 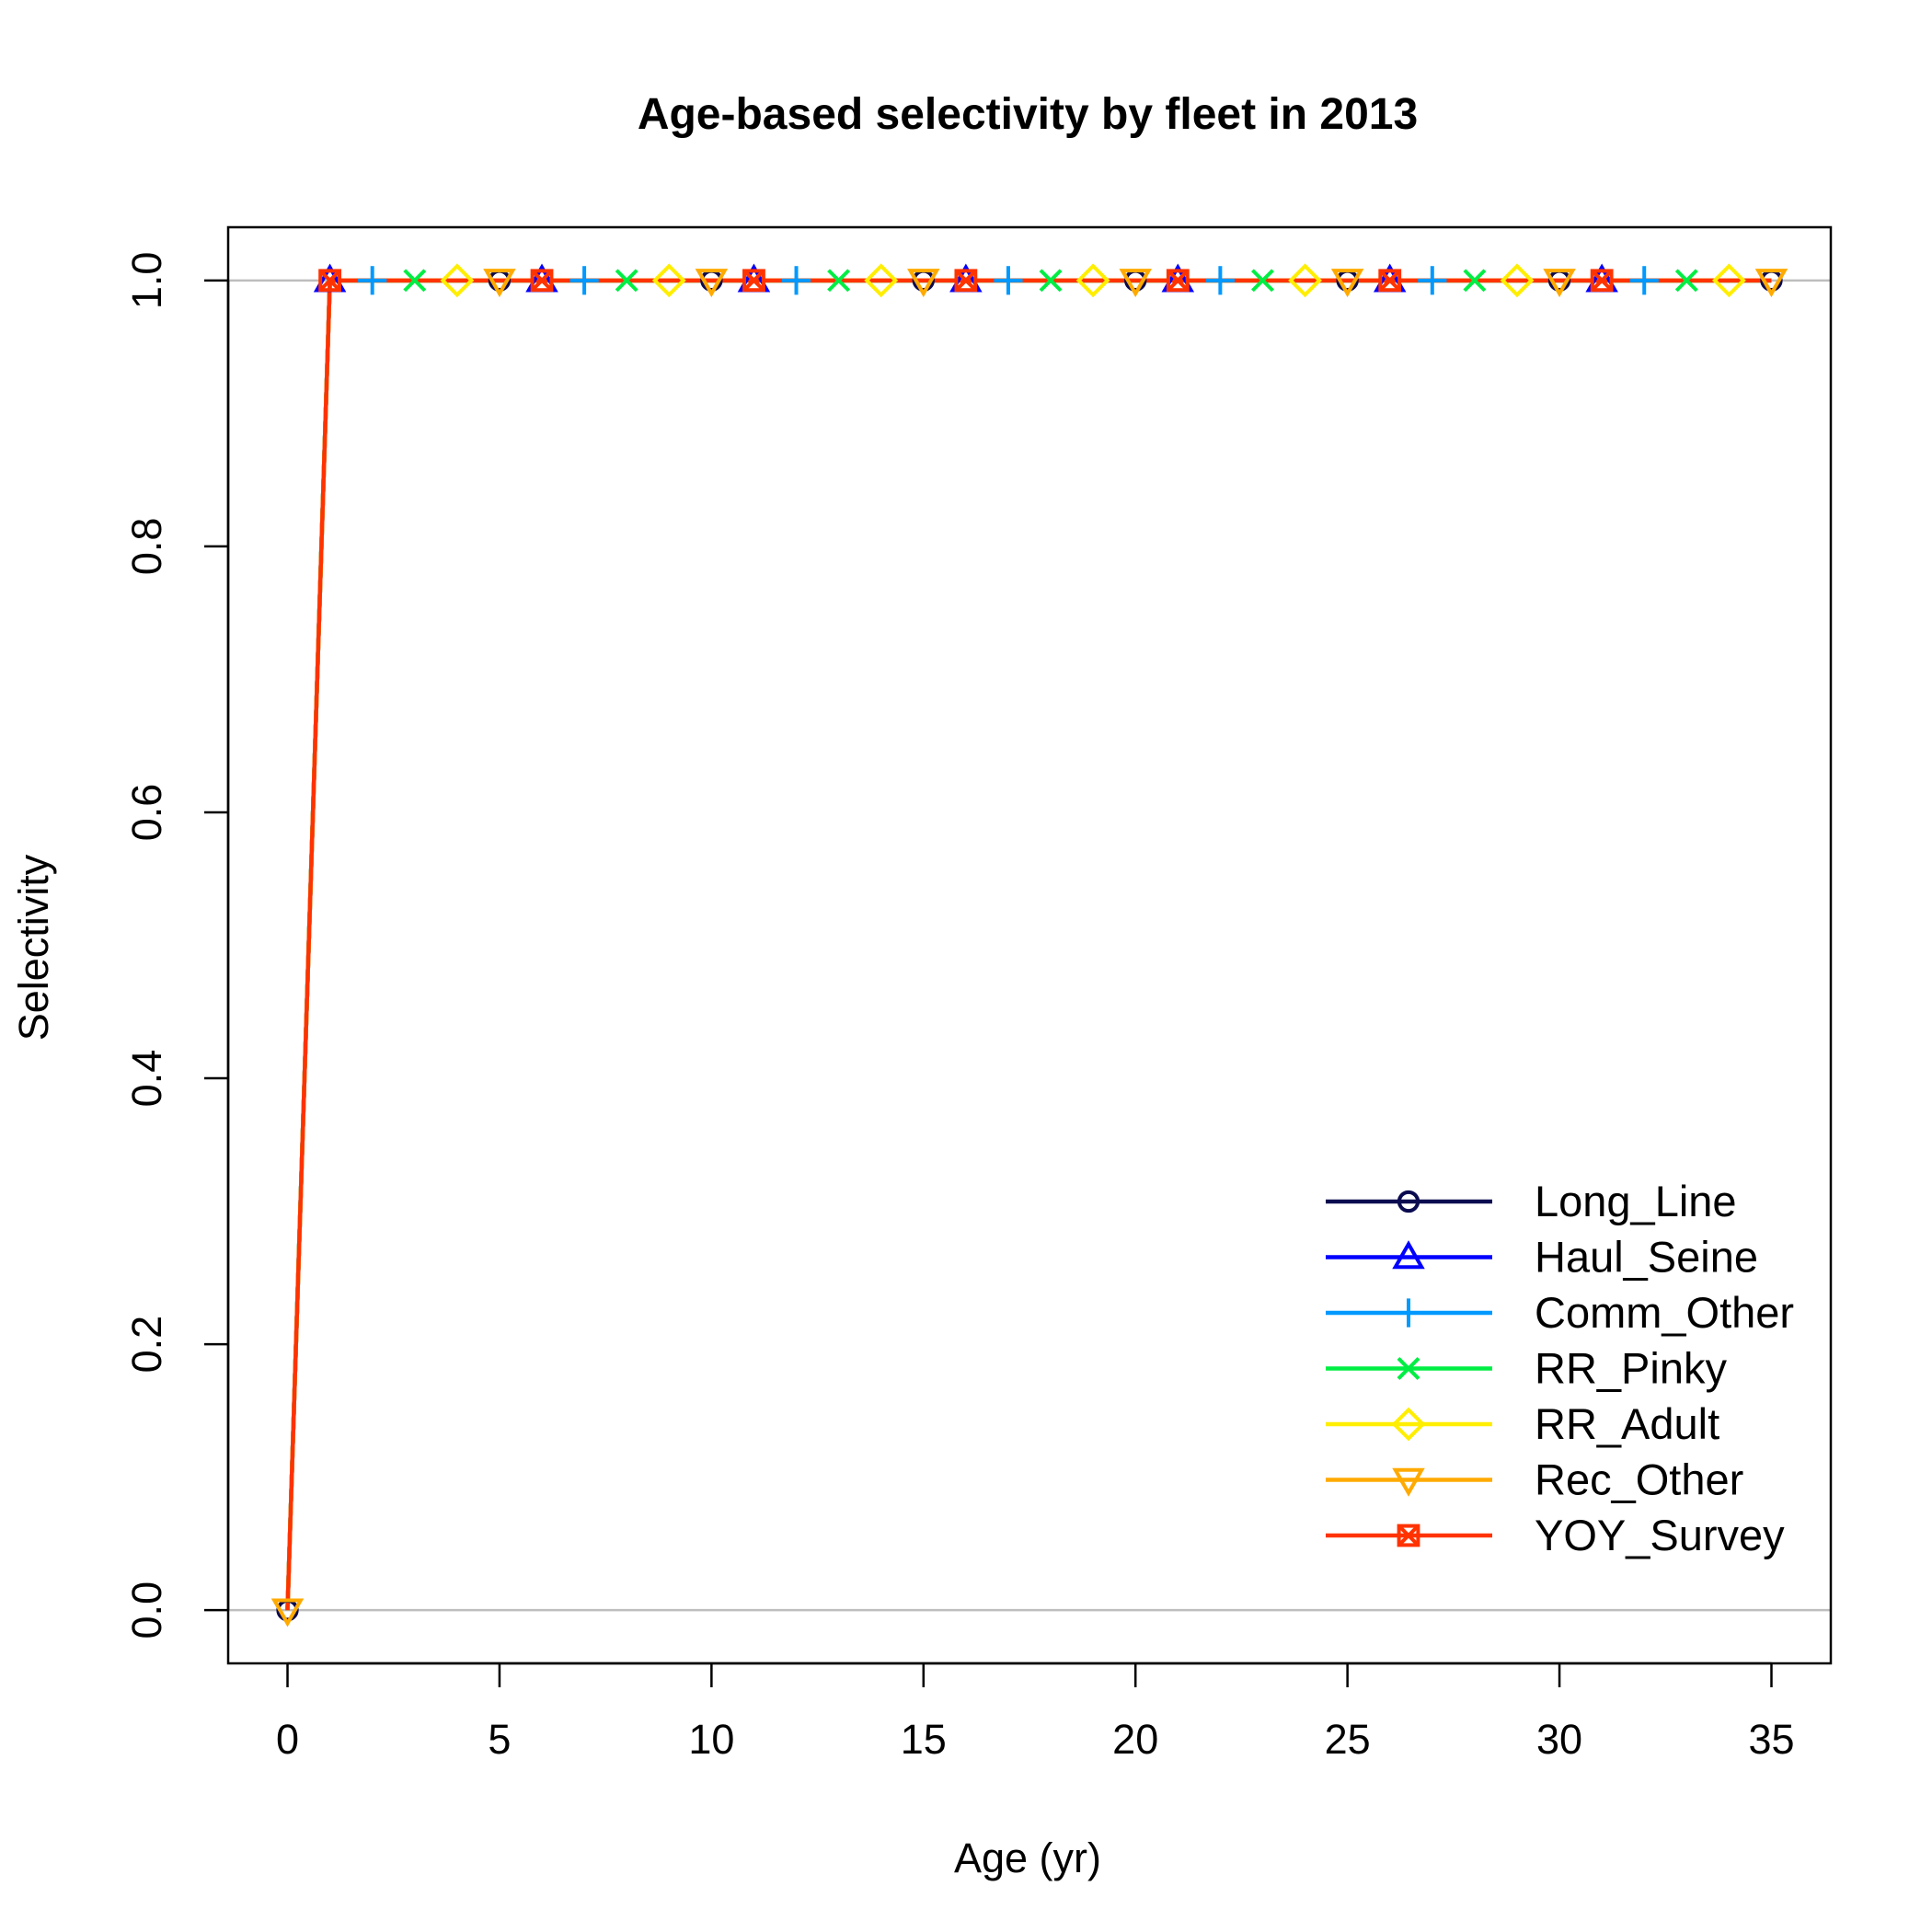 What do you see at coordinates (146, 1610) in the screenshot?
I see `y-tick-label: 0.0` at bounding box center [146, 1610].